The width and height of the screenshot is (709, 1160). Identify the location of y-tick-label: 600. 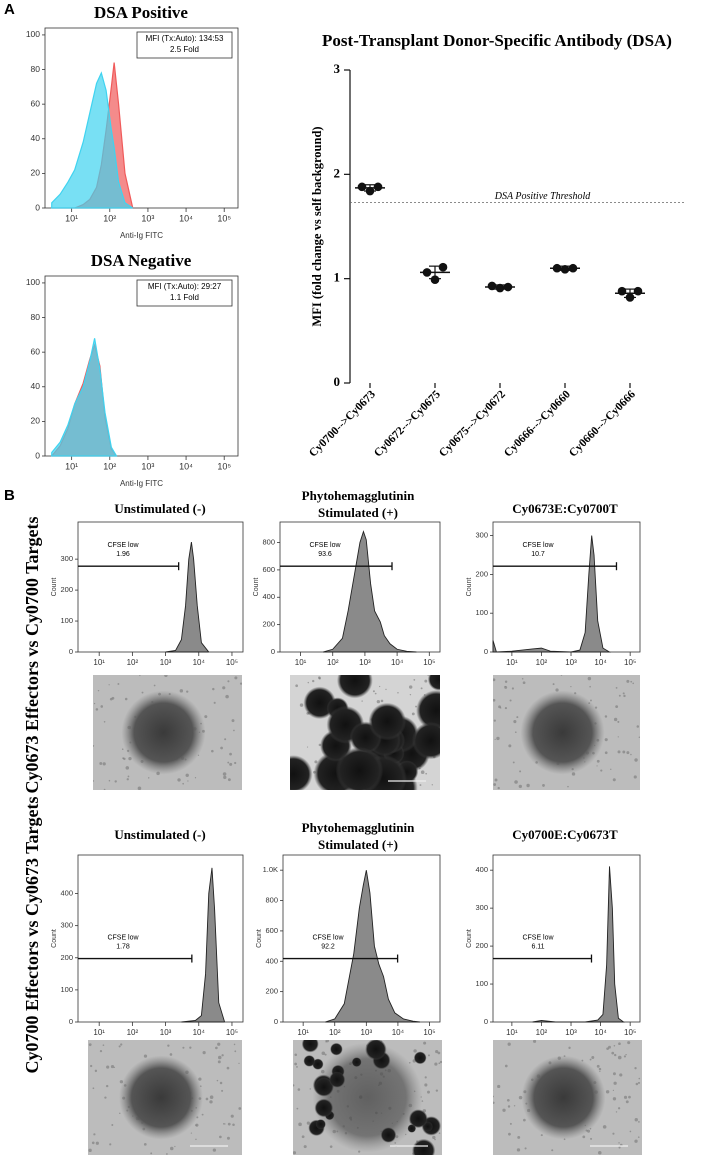
(271, 930).